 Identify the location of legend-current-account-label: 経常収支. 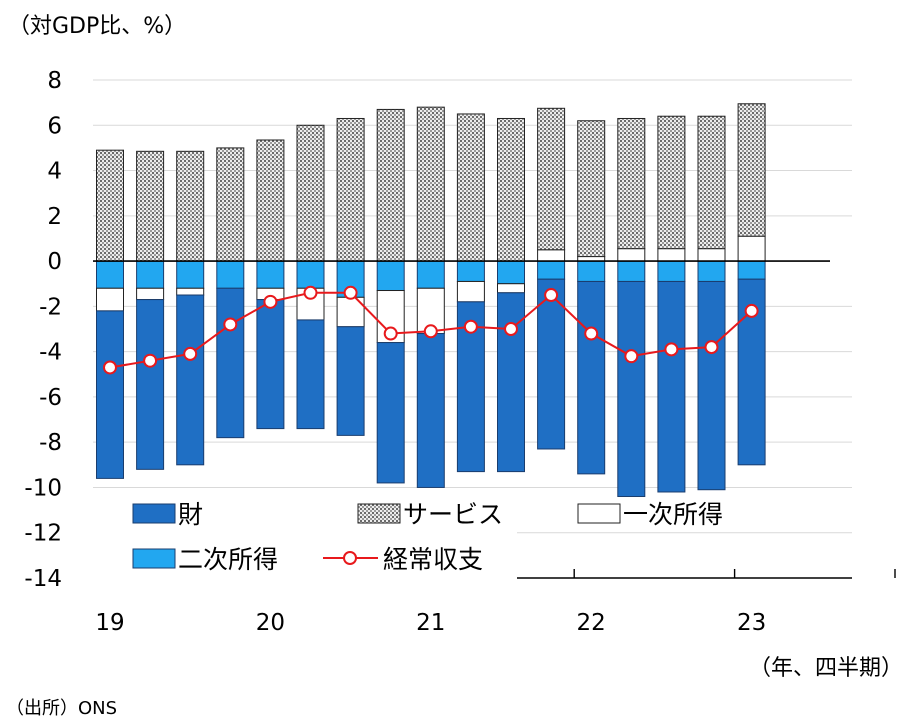
(433, 559).